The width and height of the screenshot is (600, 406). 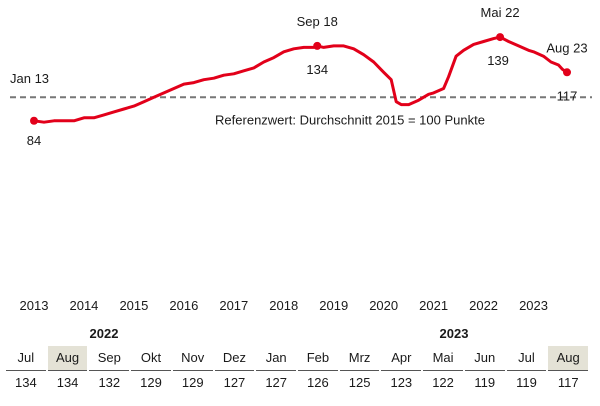 I want to click on month-cell: Dez, so click(x=234, y=358).